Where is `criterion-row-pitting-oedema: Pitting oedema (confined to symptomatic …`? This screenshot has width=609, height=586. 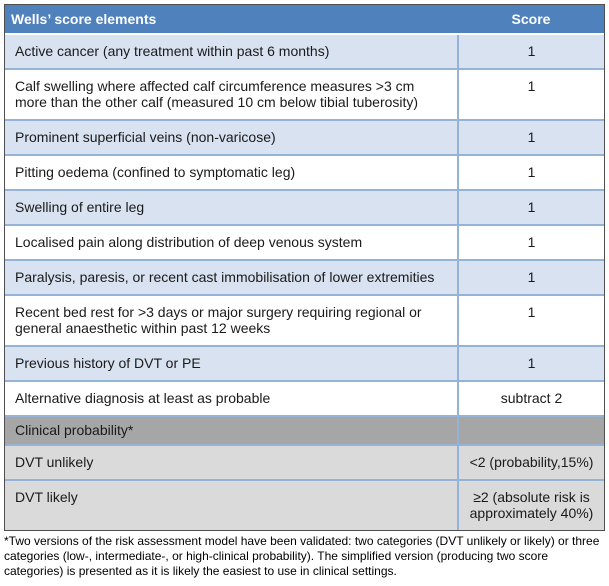 criterion-row-pitting-oedema: Pitting oedema (confined to symptomatic … is located at coordinates (304, 172).